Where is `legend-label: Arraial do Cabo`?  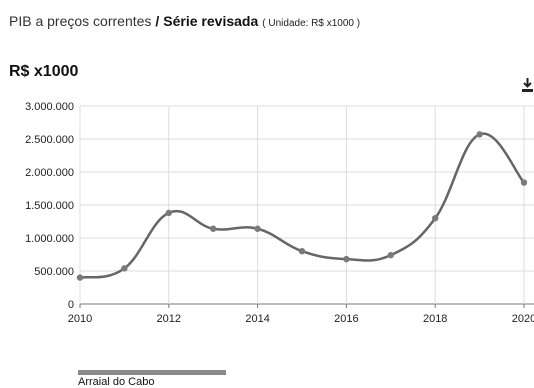 legend-label: Arraial do Cabo is located at coordinates (116, 382).